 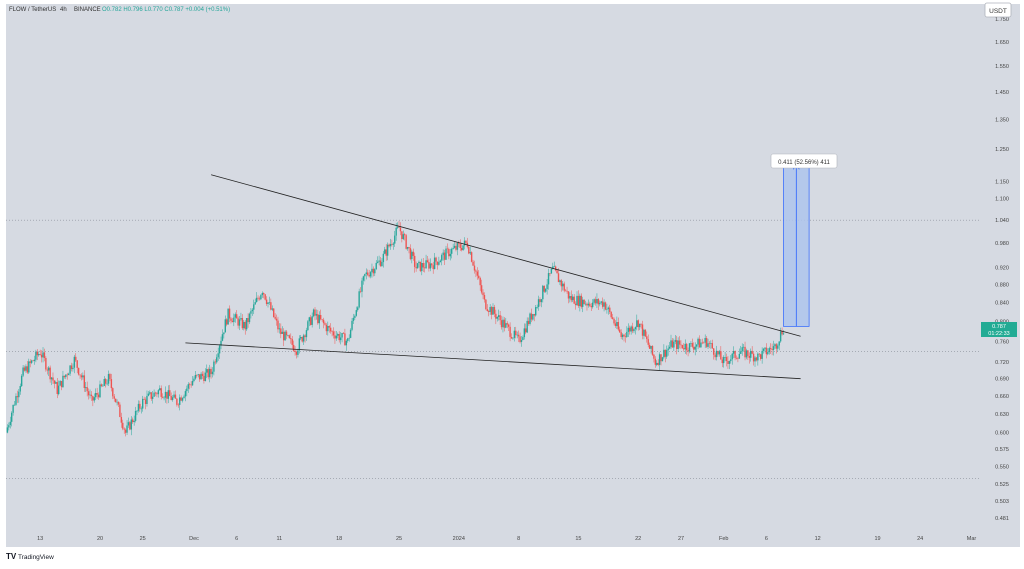 What do you see at coordinates (36, 557) in the screenshot?
I see `tradingview-logo-text: TradingView` at bounding box center [36, 557].